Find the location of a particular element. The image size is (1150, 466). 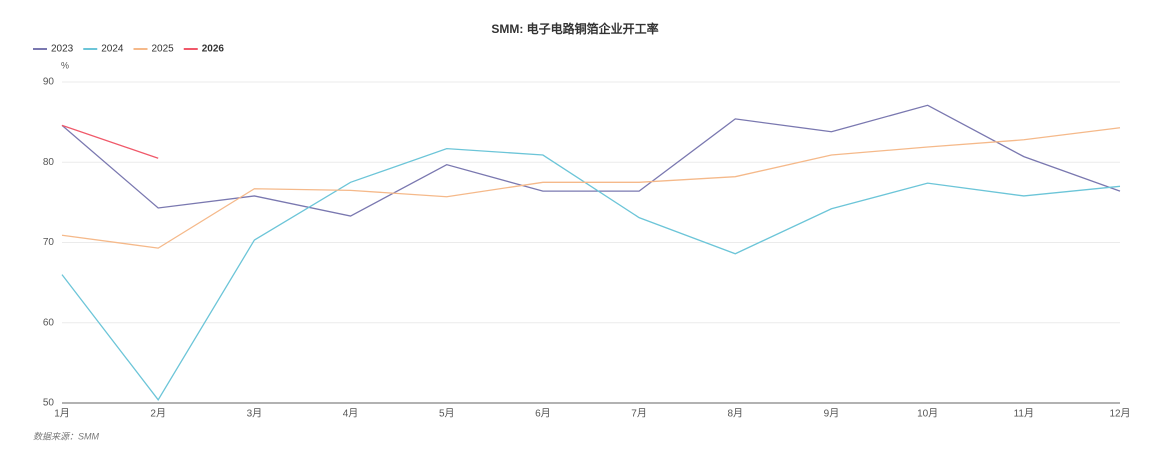

y-tick-label: 50 is located at coordinates (49, 403).